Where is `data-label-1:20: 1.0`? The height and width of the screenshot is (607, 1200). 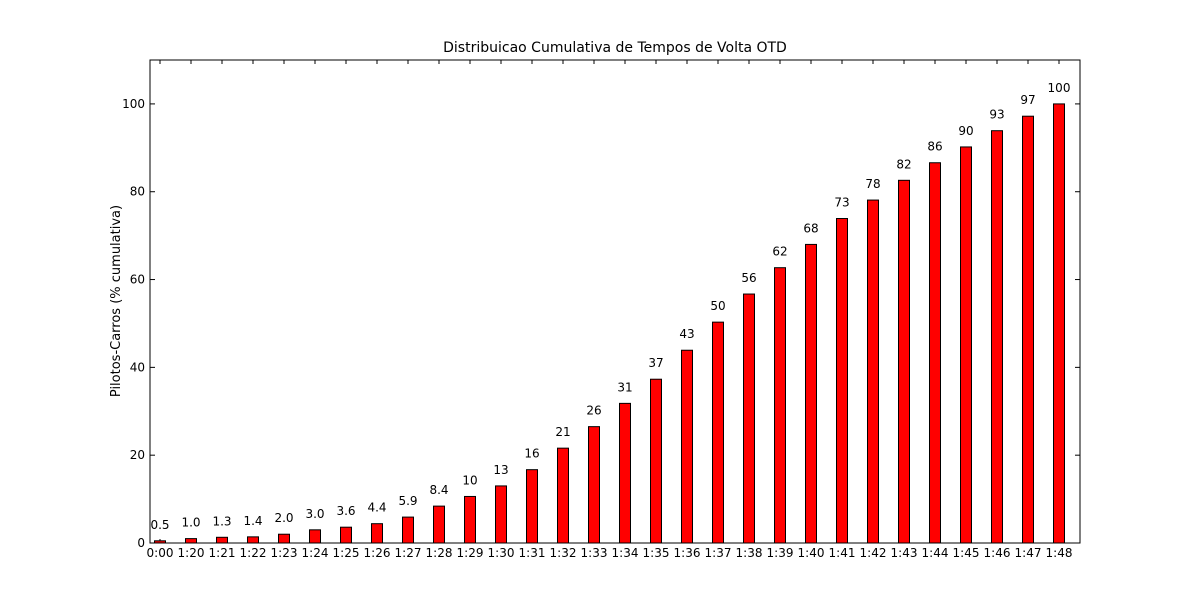
data-label-1:20: 1.0 is located at coordinates (190, 523).